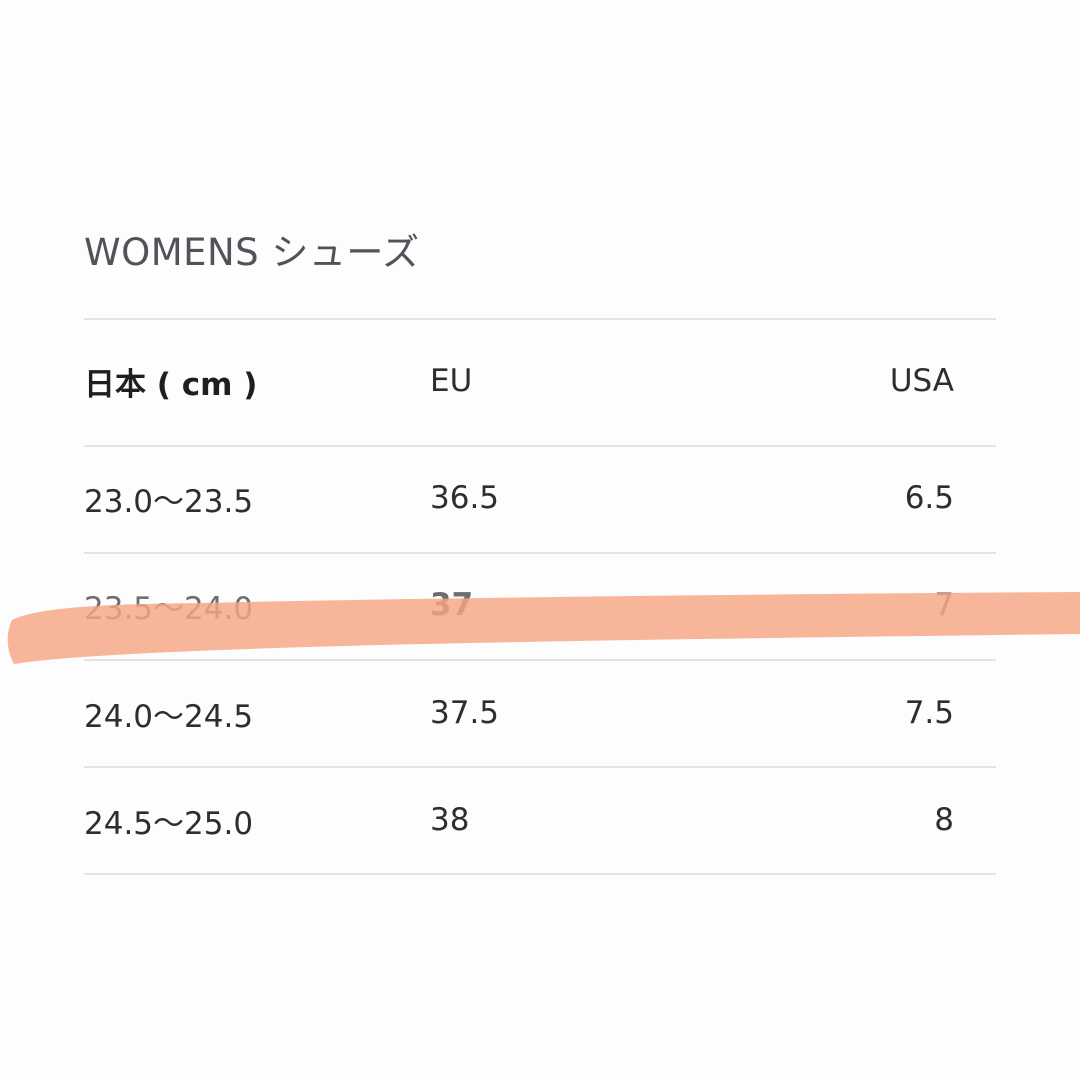 The width and height of the screenshot is (1080, 1080). Describe the element at coordinates (944, 820) in the screenshot. I see `cell-usa-size: 8` at that location.